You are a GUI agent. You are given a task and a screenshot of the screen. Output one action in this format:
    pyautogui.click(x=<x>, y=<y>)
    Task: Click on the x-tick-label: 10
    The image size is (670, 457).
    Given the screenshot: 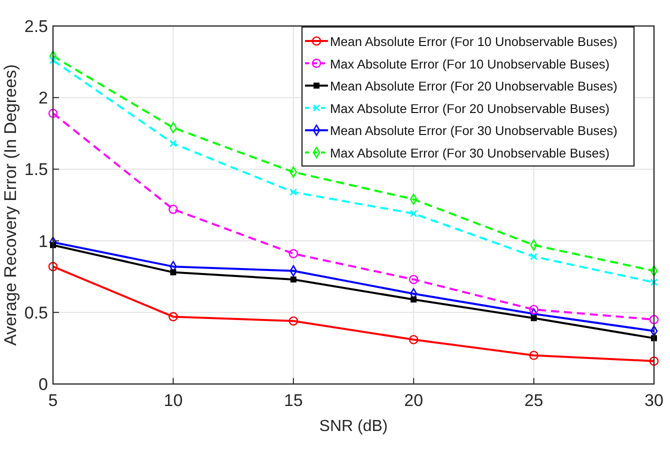 What is the action you would take?
    pyautogui.click(x=173, y=400)
    